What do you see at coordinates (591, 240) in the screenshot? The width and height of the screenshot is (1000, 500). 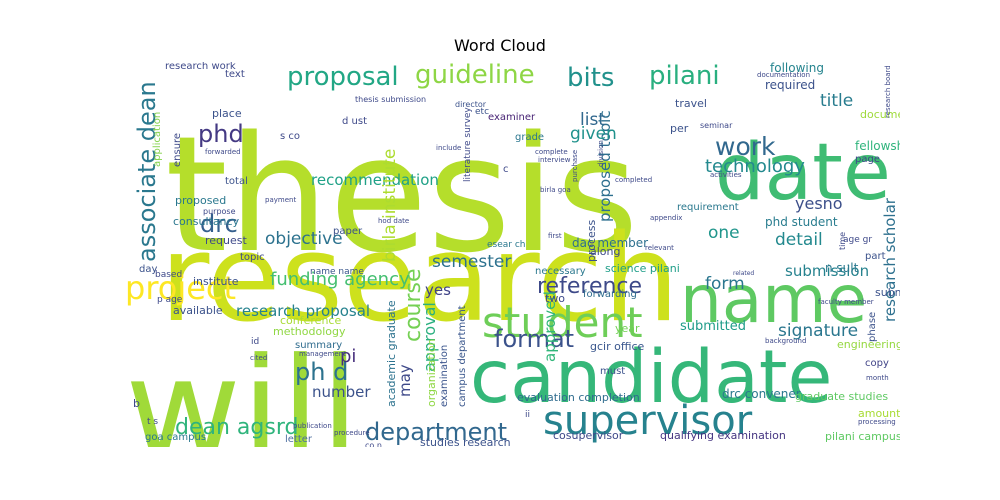 I see `word-process: process` at bounding box center [591, 240].